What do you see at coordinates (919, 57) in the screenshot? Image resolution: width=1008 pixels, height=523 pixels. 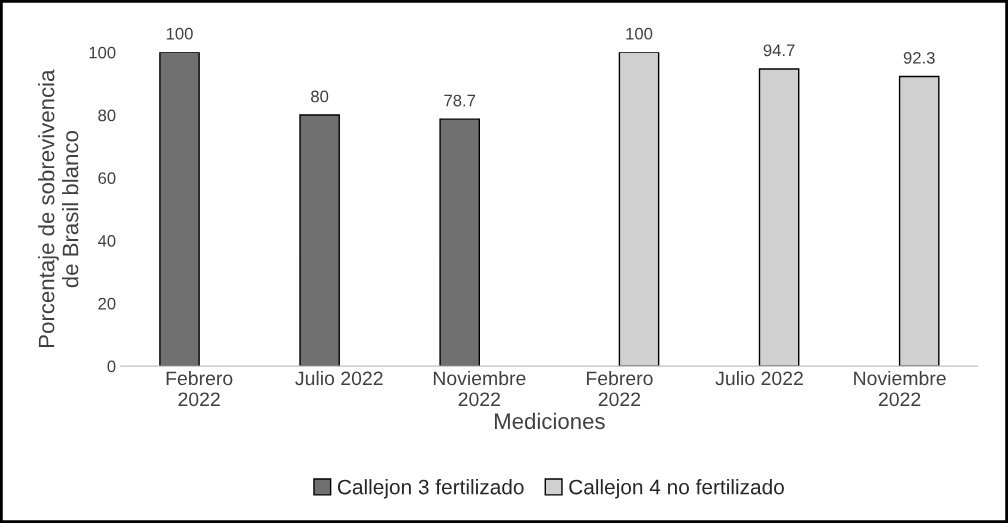 I see `data-label: 92.3` at bounding box center [919, 57].